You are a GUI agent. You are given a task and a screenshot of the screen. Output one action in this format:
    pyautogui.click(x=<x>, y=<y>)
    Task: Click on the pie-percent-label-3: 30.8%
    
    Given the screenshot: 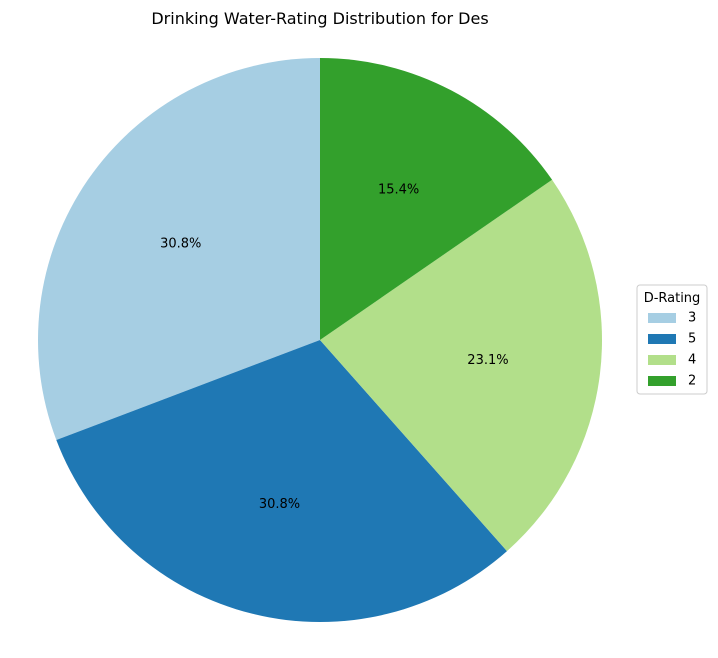 What is the action you would take?
    pyautogui.click(x=180, y=243)
    